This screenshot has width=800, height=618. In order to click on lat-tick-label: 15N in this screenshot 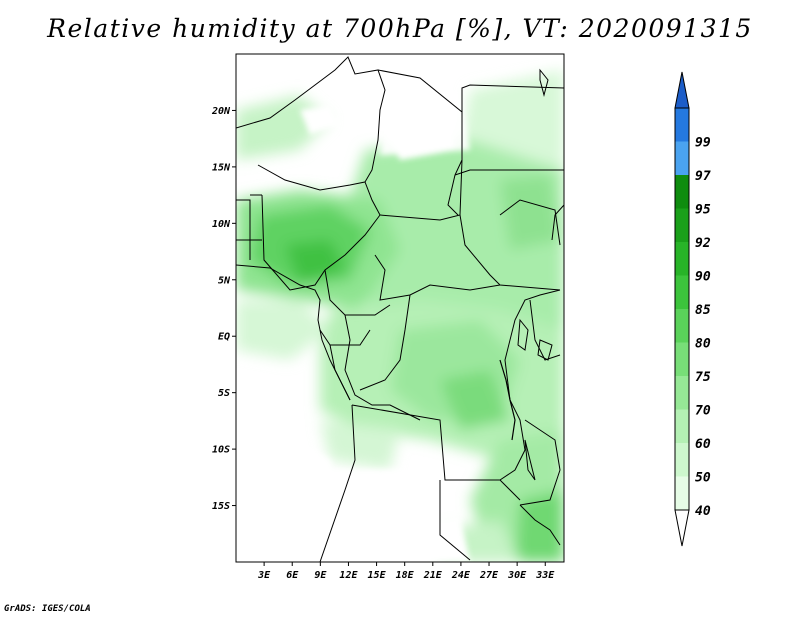, I will do `click(221, 167)`.